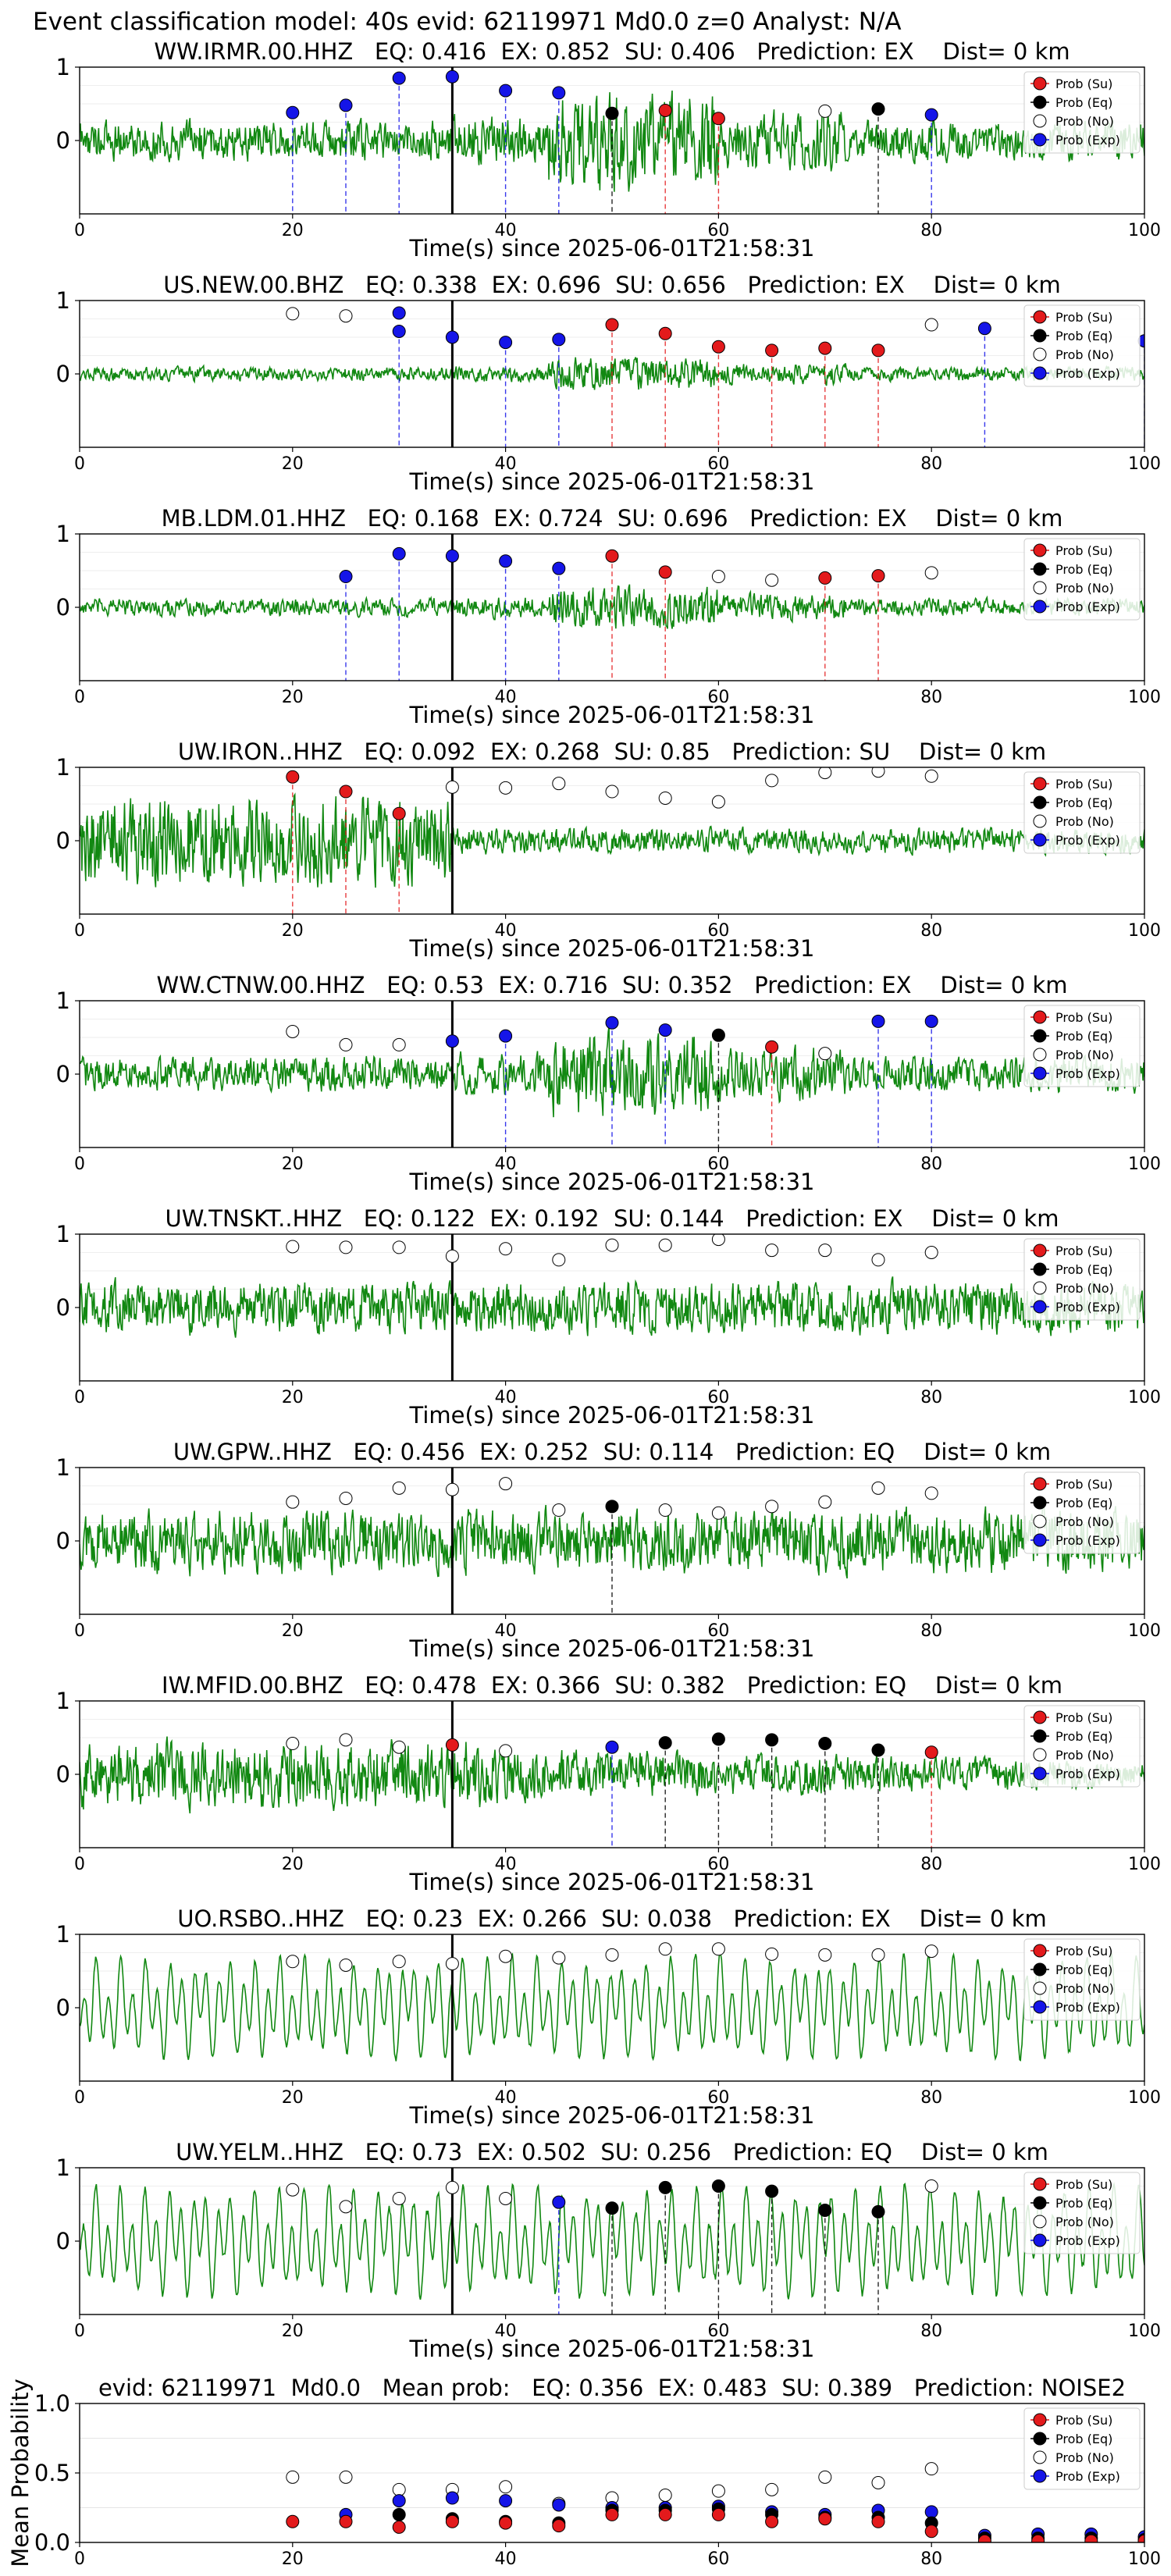 The height and width of the screenshot is (2576, 1171). I want to click on y-tick-label: 1, so click(63, 67).